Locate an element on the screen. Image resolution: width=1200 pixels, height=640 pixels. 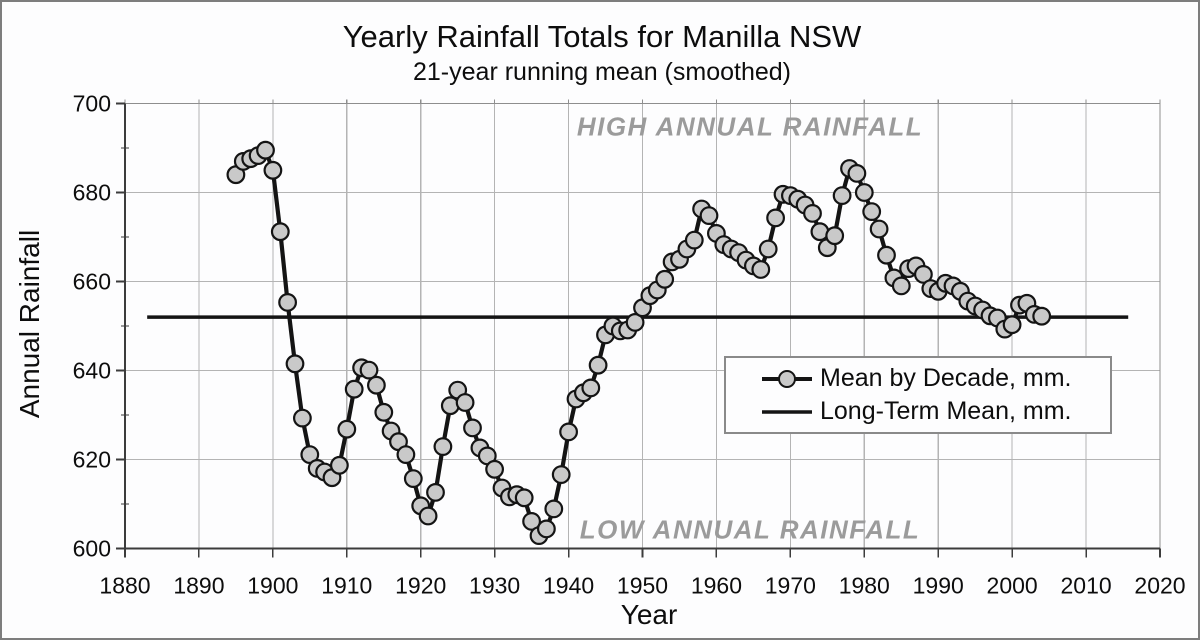
chart-subtitle: 21-year running mean (smoothed) is located at coordinates (602, 72).